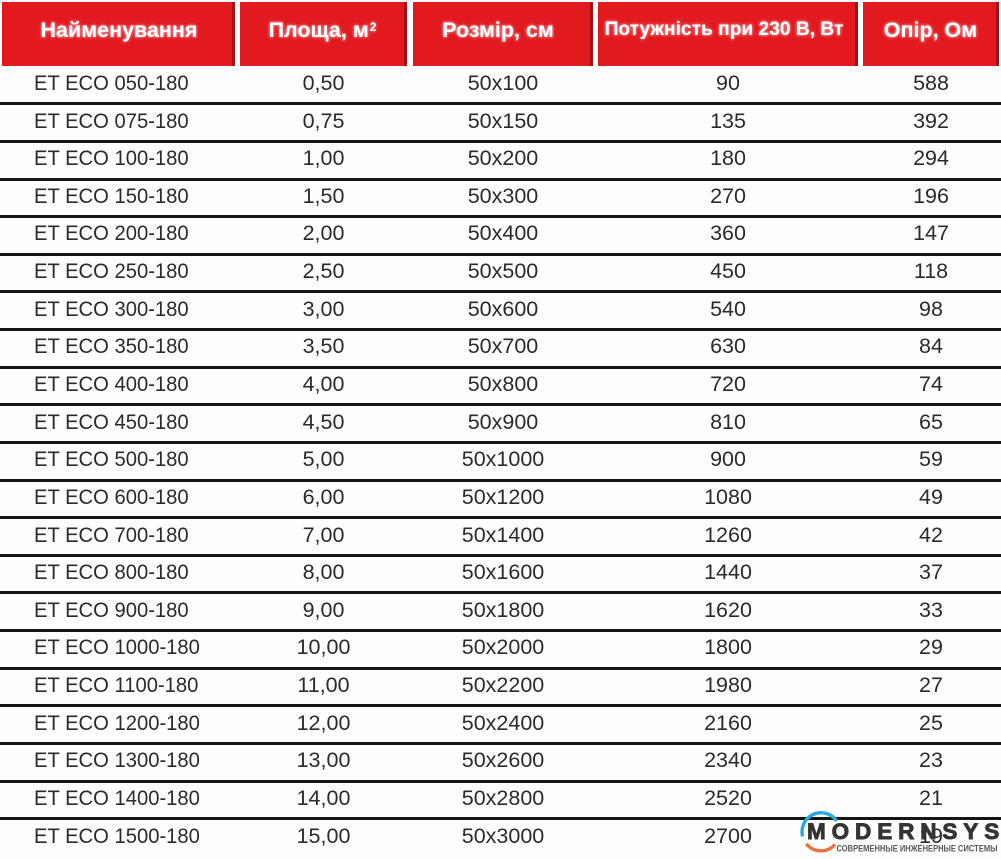 The height and width of the screenshot is (859, 1001). What do you see at coordinates (917, 848) in the screenshot?
I see `svg-text: СОВРЕМЕННЫЕ ИНЖЕНЕРНЫЕ СИСТЕМЫ` at bounding box center [917, 848].